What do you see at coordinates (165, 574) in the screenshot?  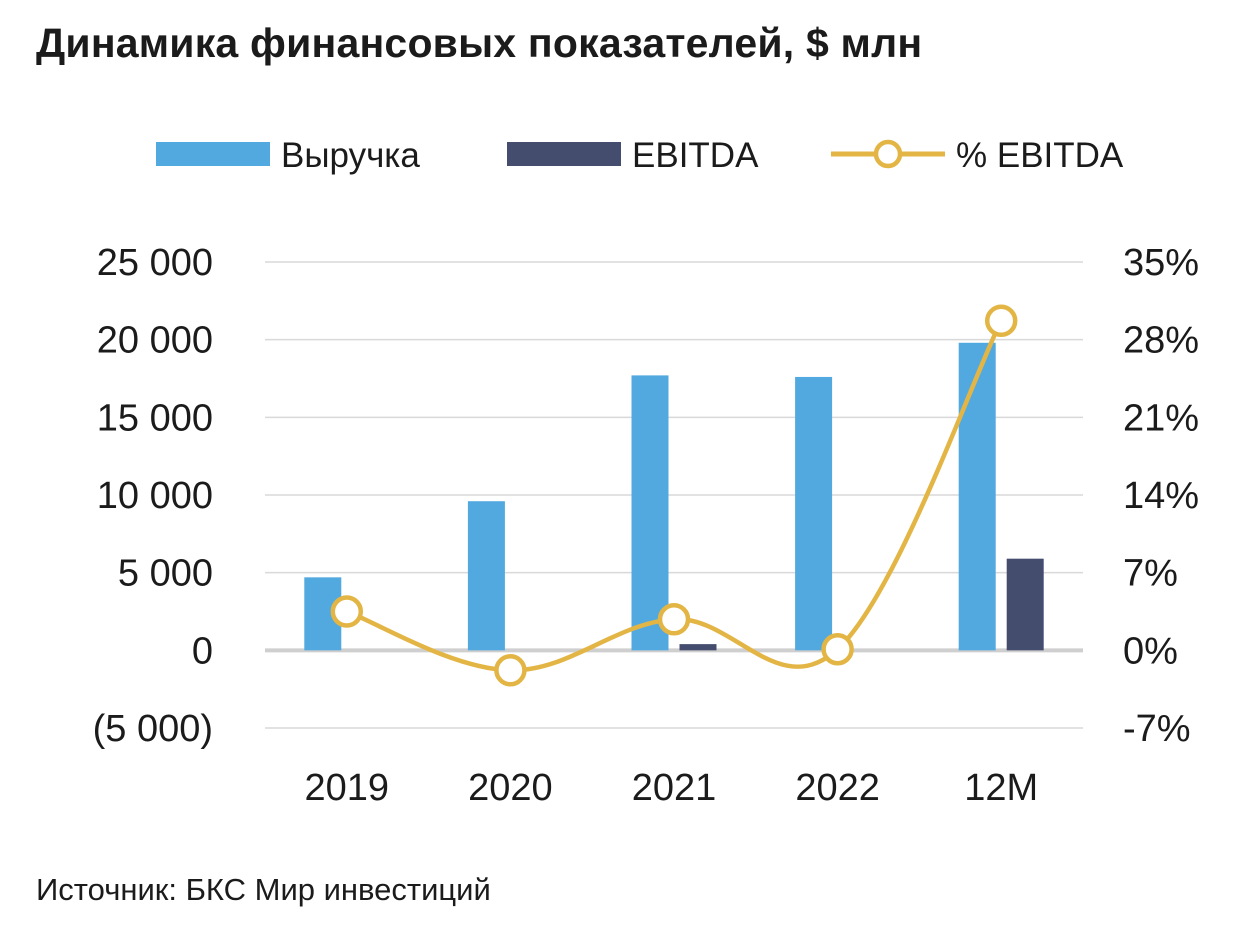 I see `y-left-tick-label: 5 000` at bounding box center [165, 574].